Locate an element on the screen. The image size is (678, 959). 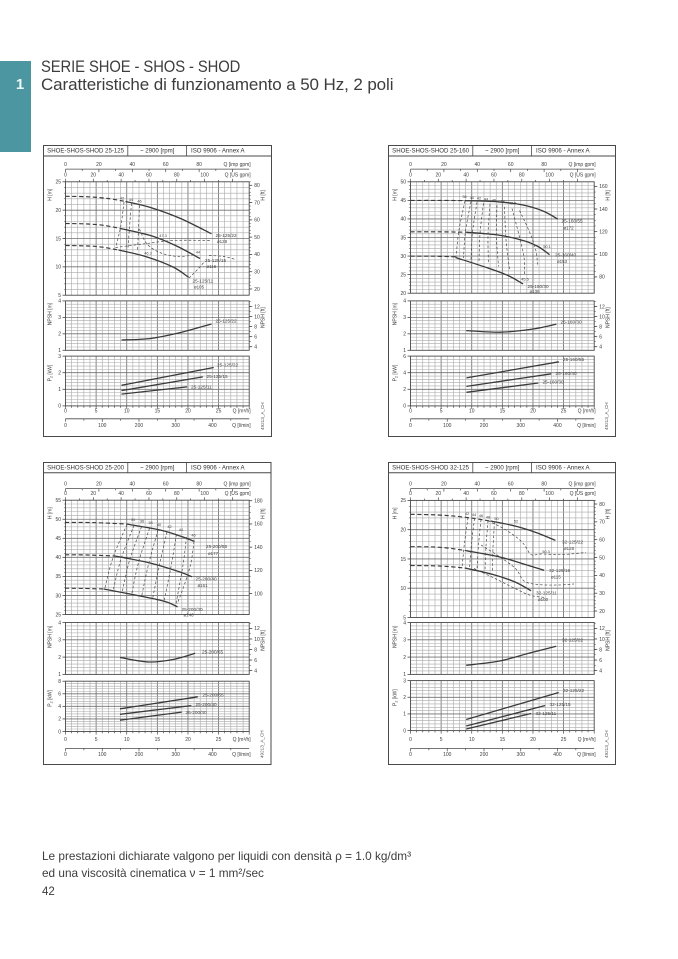
svg-text: SHOE-SHOS-SHOD 32-125 is located at coordinates (430, 467).